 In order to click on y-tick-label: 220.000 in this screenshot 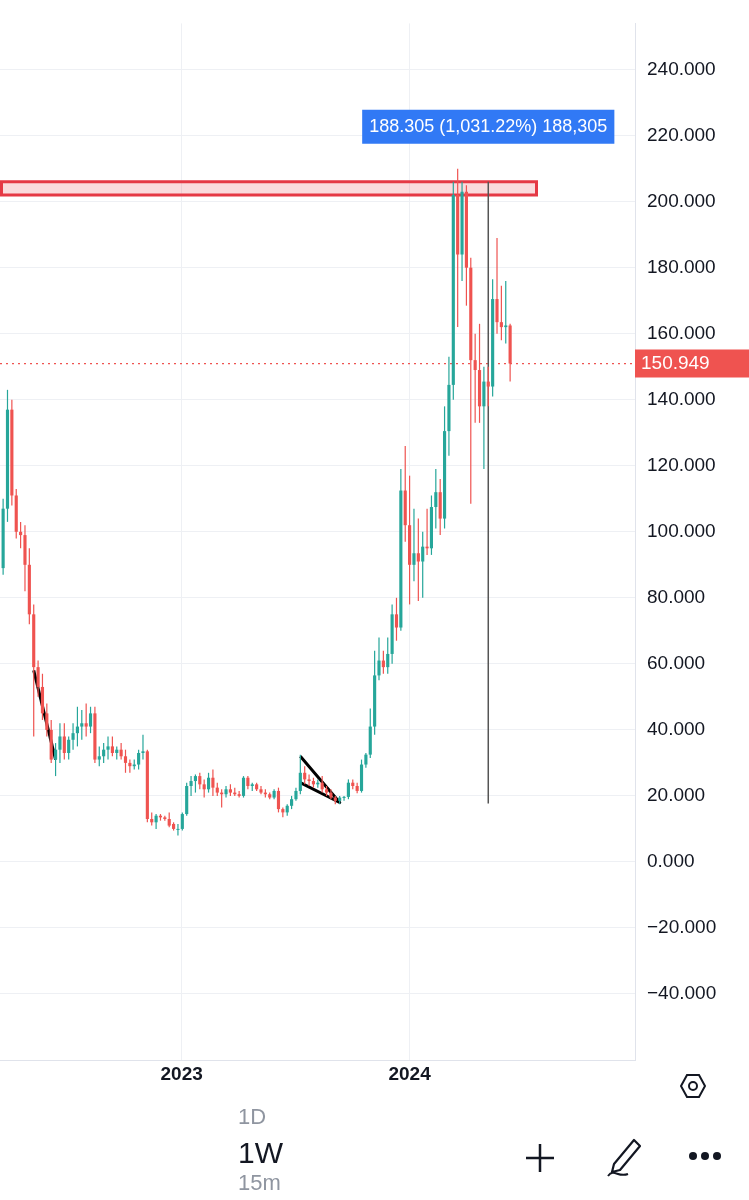, I will do `click(681, 134)`.